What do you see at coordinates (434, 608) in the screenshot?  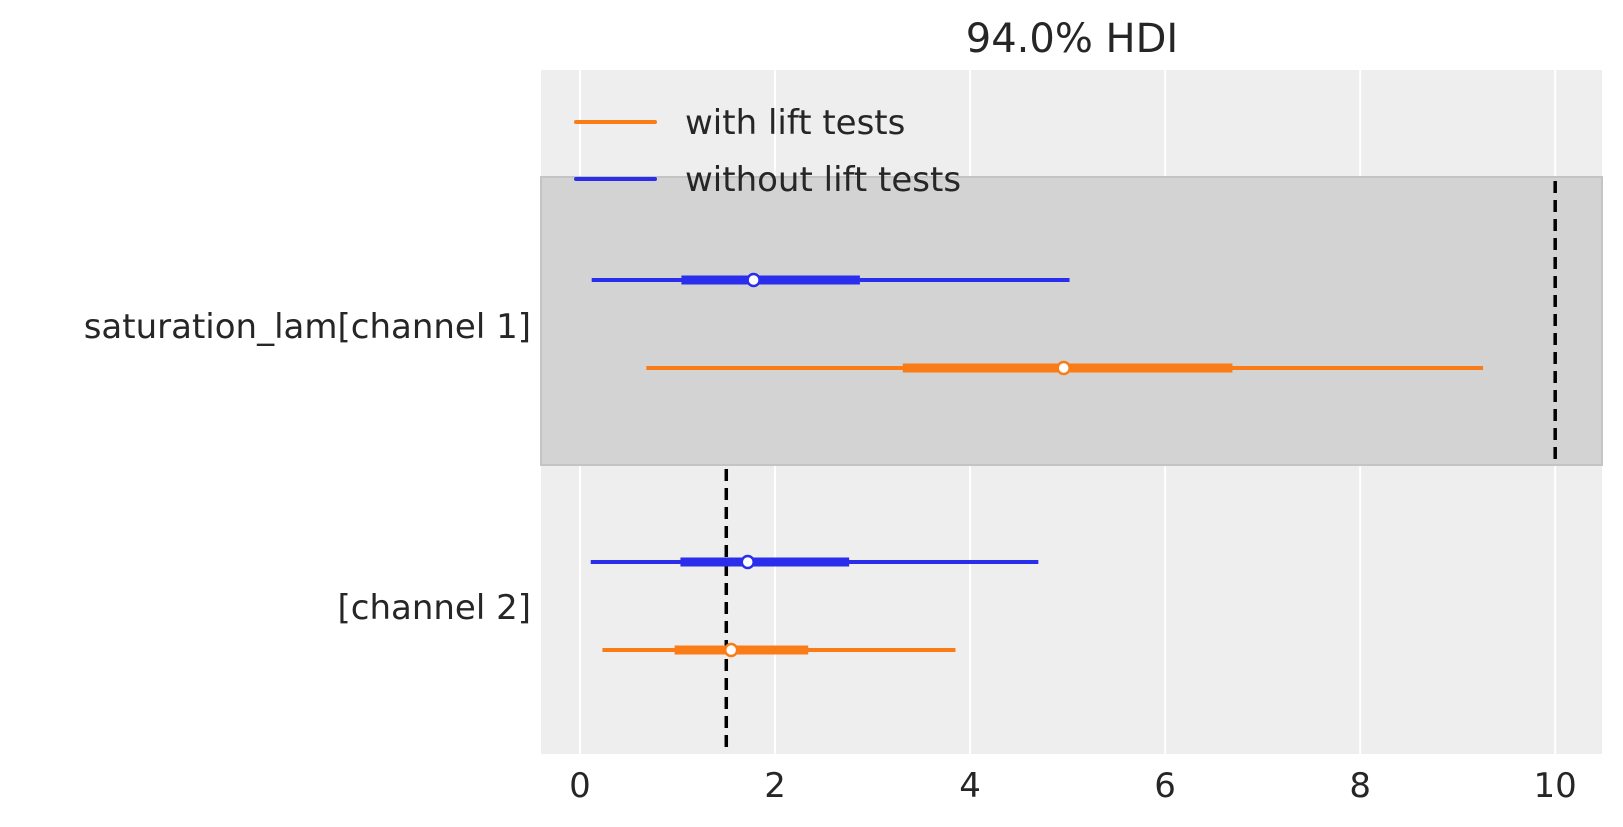 I see `row-label: [channel 2]` at bounding box center [434, 608].